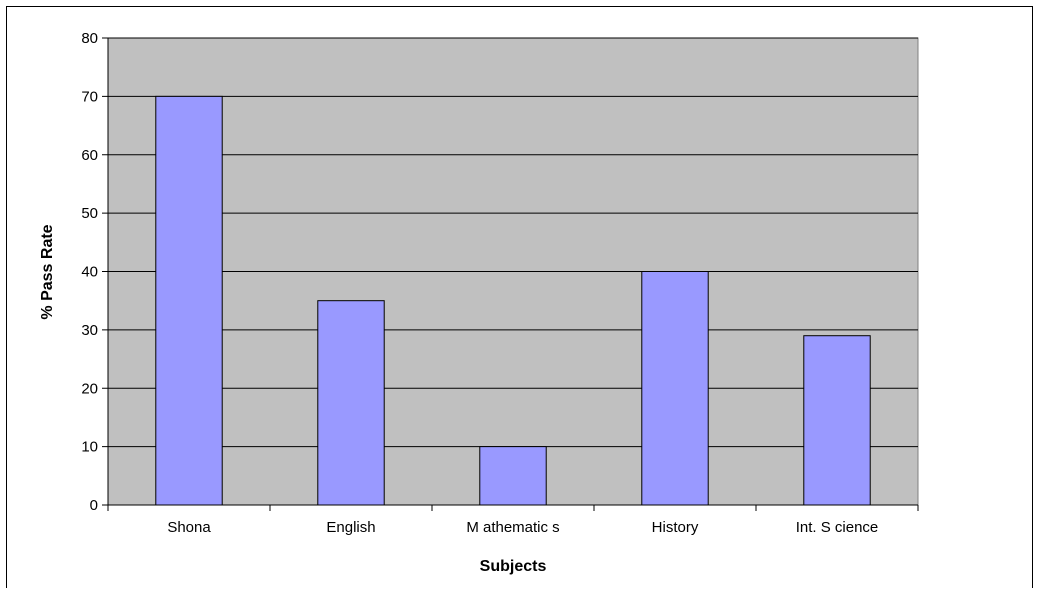  What do you see at coordinates (837, 527) in the screenshot?
I see `x-tick-label: Int. S cience` at bounding box center [837, 527].